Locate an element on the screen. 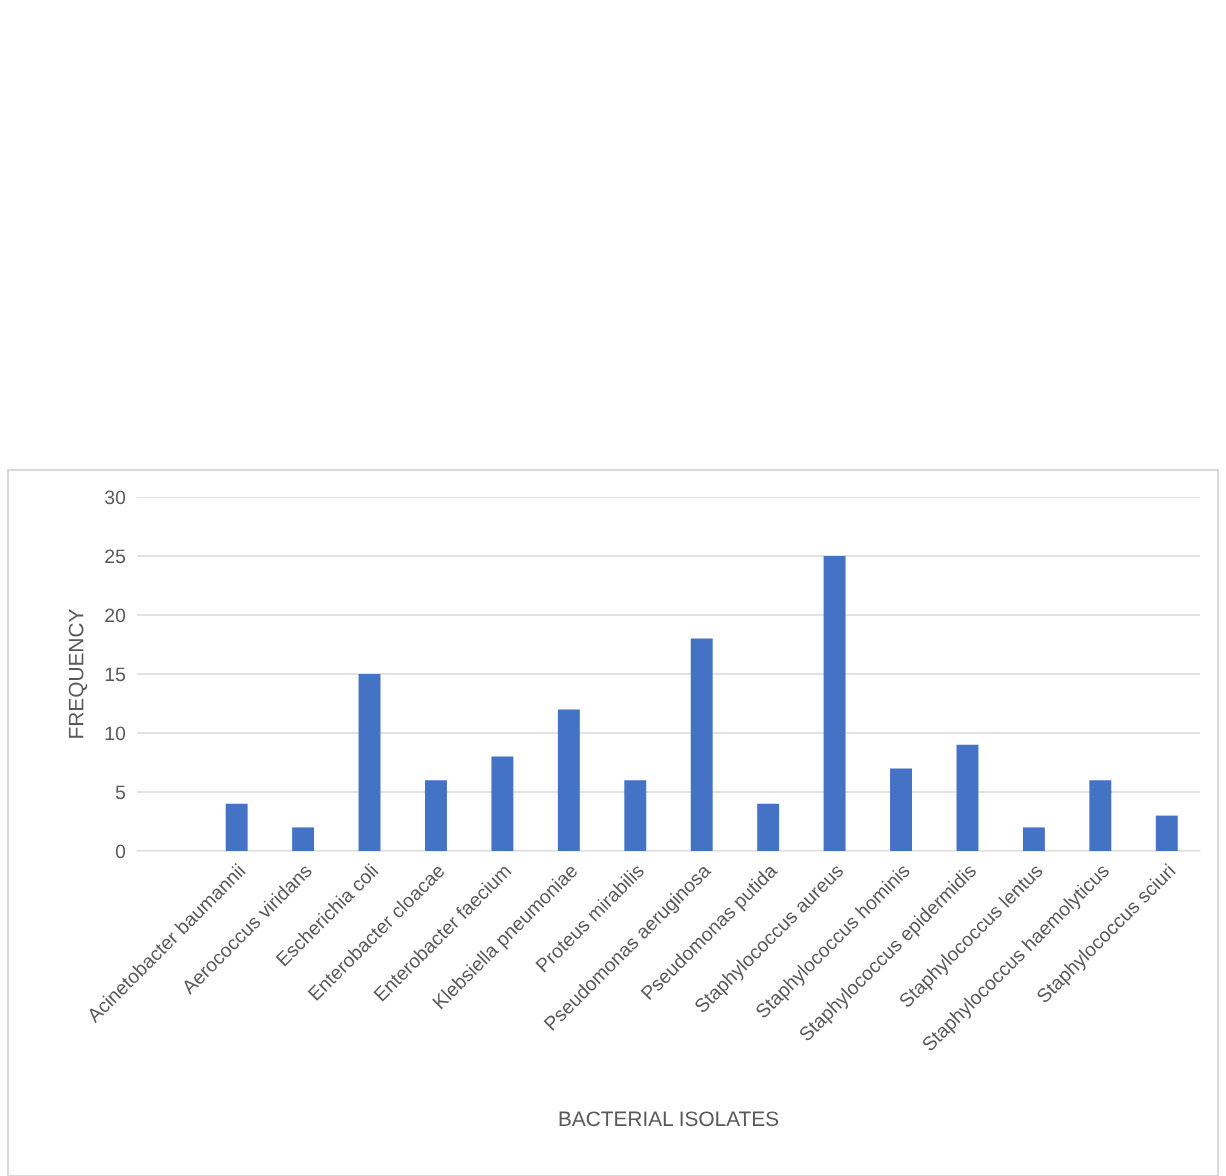 The height and width of the screenshot is (1176, 1226). y-tick-label: 20 is located at coordinates (115, 615).